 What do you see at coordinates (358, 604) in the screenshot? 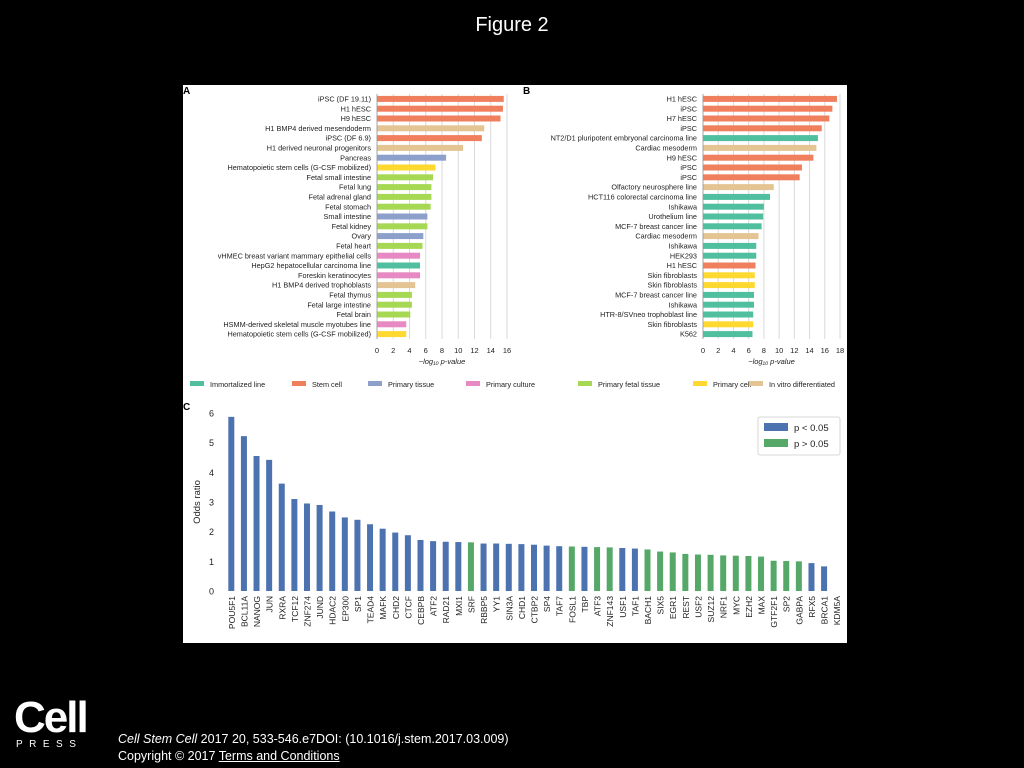
I see `x-tick-label: SP1` at bounding box center [358, 604].